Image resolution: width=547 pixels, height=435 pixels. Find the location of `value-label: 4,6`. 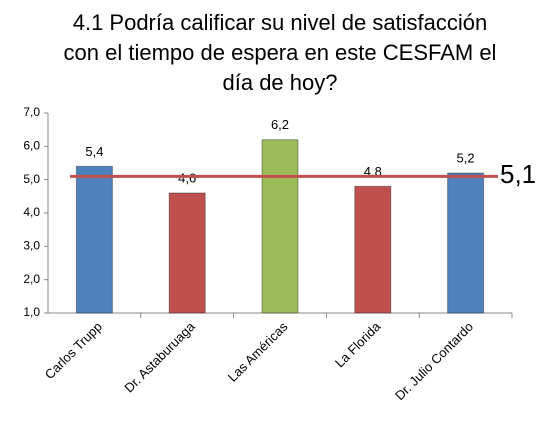

value-label: 4,6 is located at coordinates (187, 177).